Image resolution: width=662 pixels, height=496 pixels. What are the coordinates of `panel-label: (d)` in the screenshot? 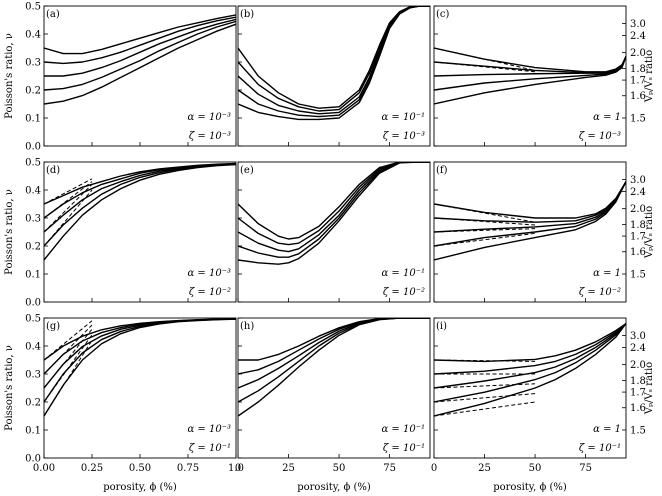 It's located at (53, 170).